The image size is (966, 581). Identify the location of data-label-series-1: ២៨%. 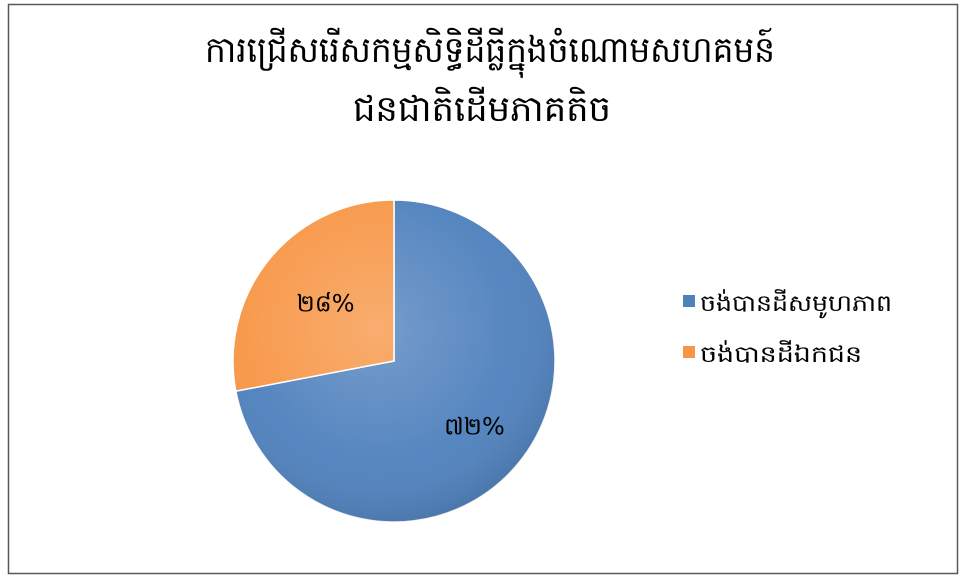
(326, 303).